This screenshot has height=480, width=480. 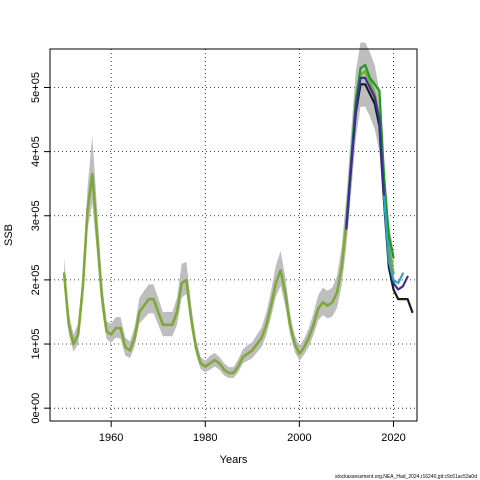 What do you see at coordinates (36, 215) in the screenshot?
I see `y-tick-label: 3e+05` at bounding box center [36, 215].